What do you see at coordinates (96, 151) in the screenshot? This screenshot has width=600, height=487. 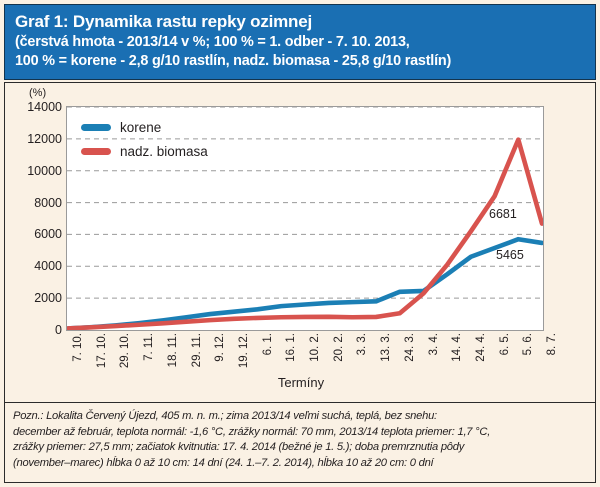 I see `legend-swatch-nadz-biomasa` at bounding box center [96, 151].